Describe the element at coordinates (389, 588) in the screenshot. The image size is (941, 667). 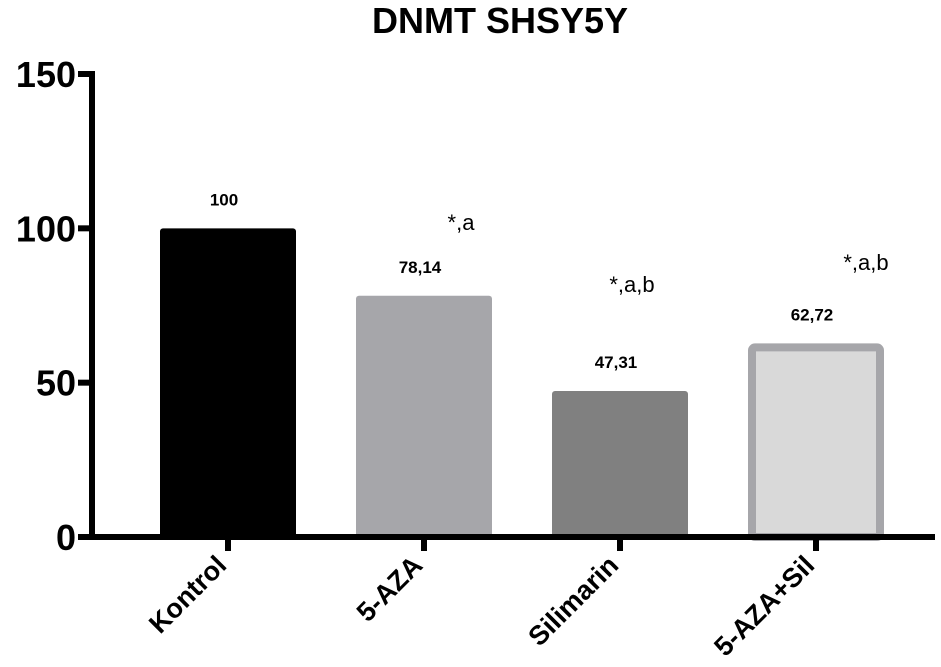
I see `x-tick-label: 5-AZA` at that location.